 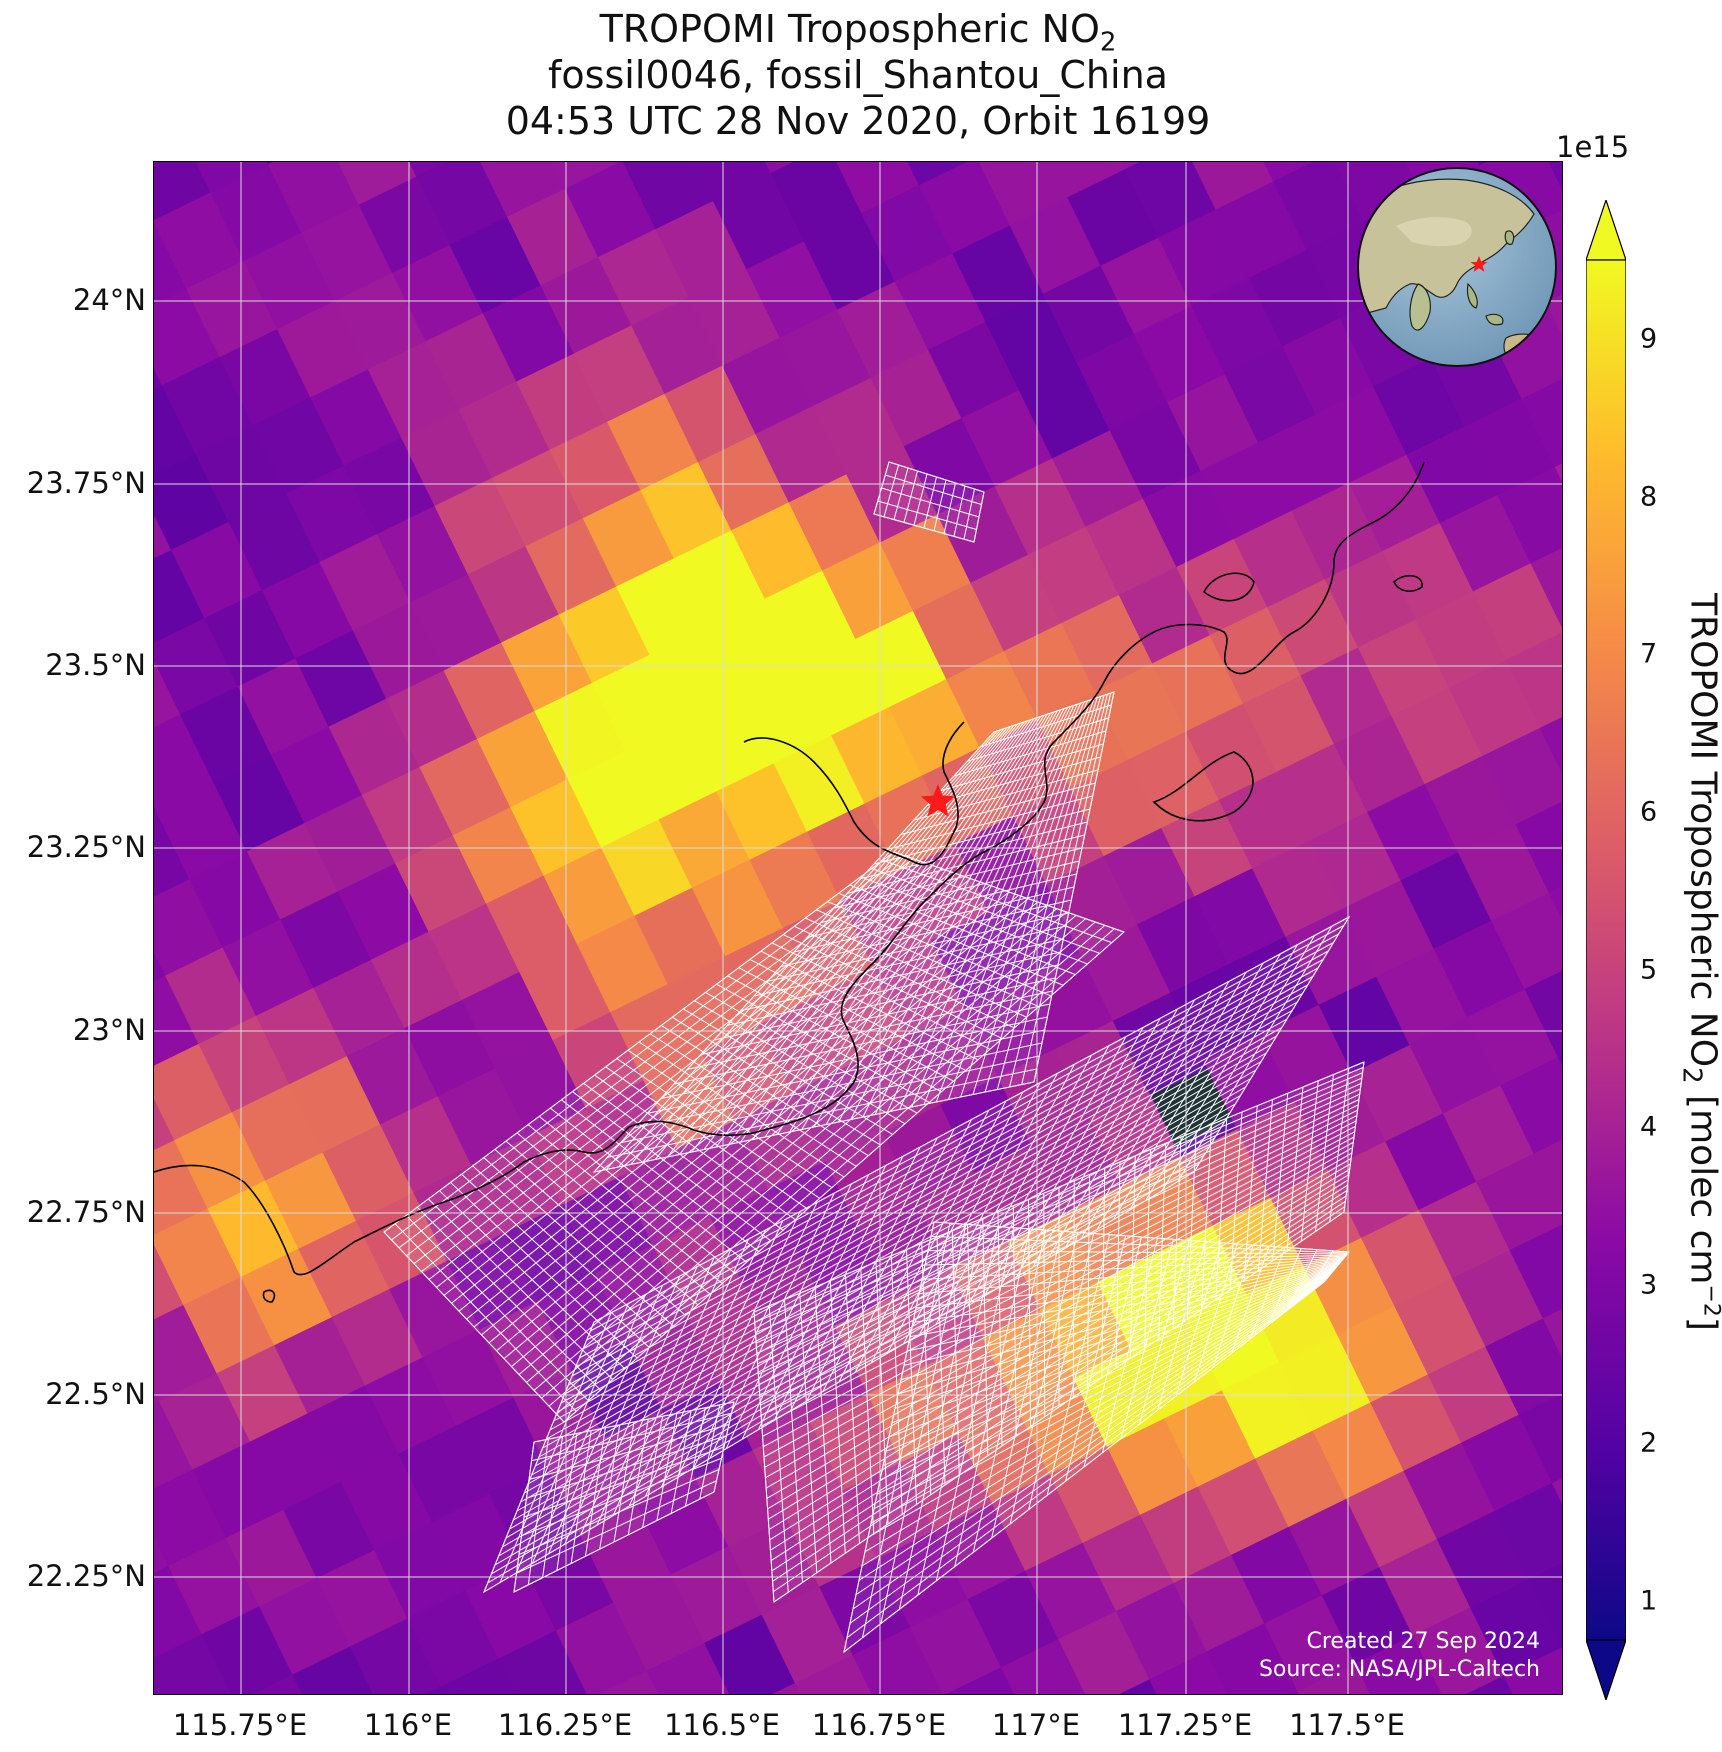 I want to click on lat-tick-label: 24°N, so click(x=109, y=300).